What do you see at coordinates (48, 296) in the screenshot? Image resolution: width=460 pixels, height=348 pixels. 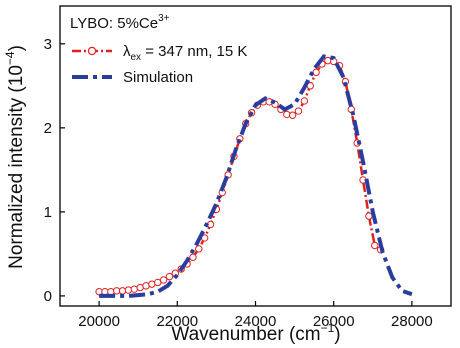 I see `y-tick-label: 0` at bounding box center [48, 296].